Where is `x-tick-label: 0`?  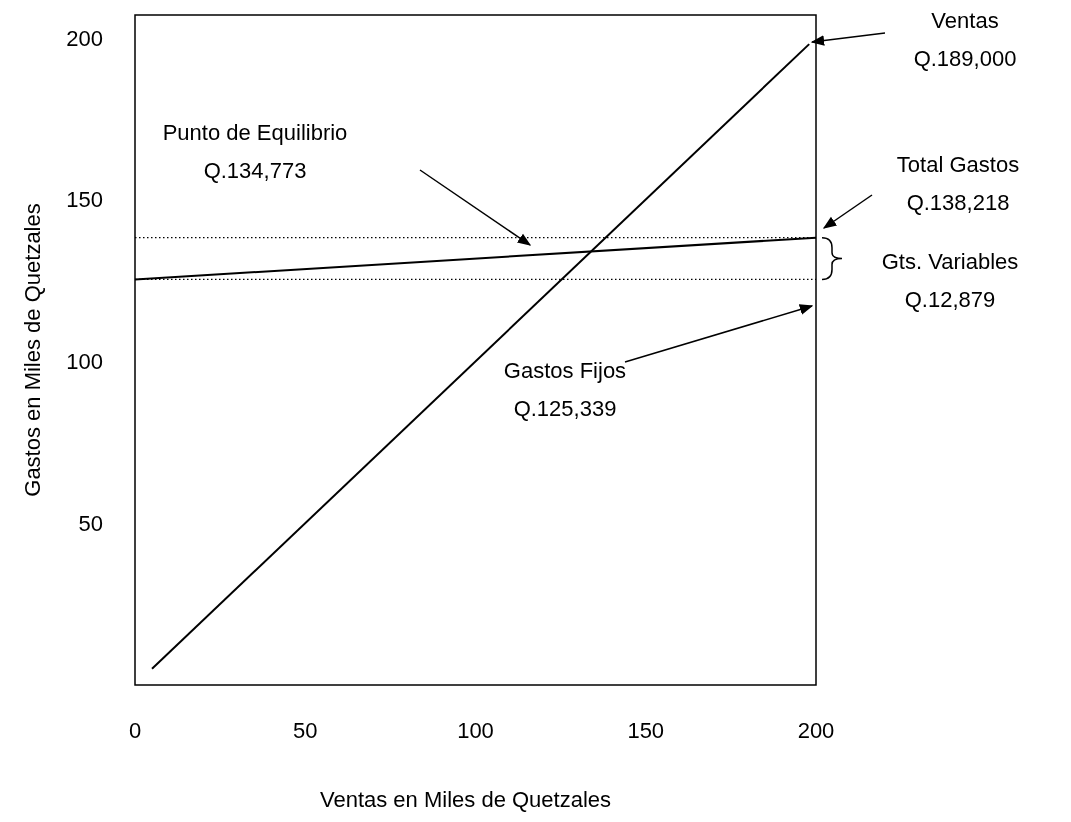 x-tick-label: 0 is located at coordinates (135, 730).